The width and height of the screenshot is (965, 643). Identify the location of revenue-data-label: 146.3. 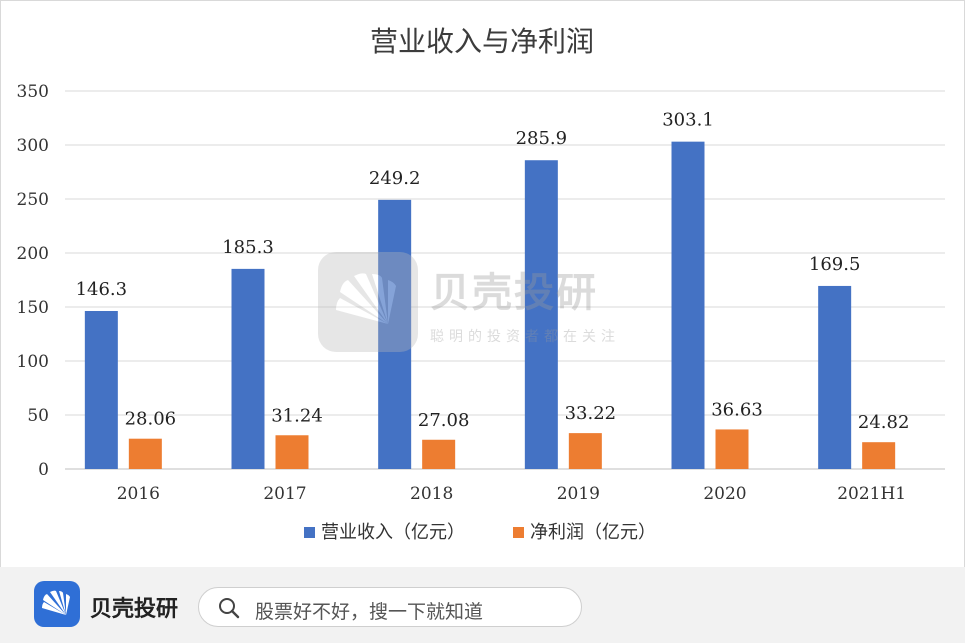
(102, 289).